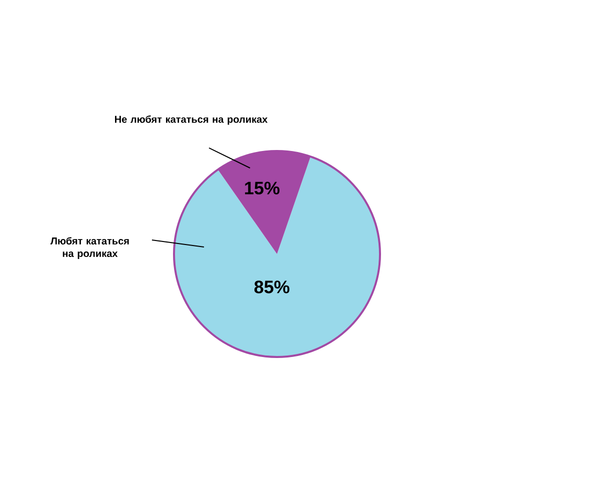  Describe the element at coordinates (262, 188) in the screenshot. I see `data-label: 15%` at that location.